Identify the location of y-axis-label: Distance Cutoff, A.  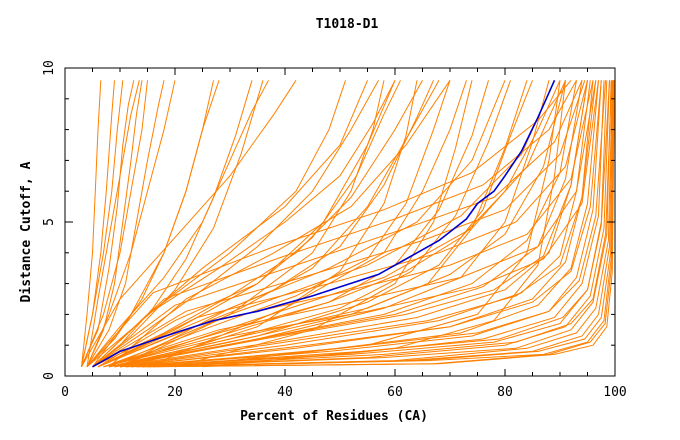
(26, 231).